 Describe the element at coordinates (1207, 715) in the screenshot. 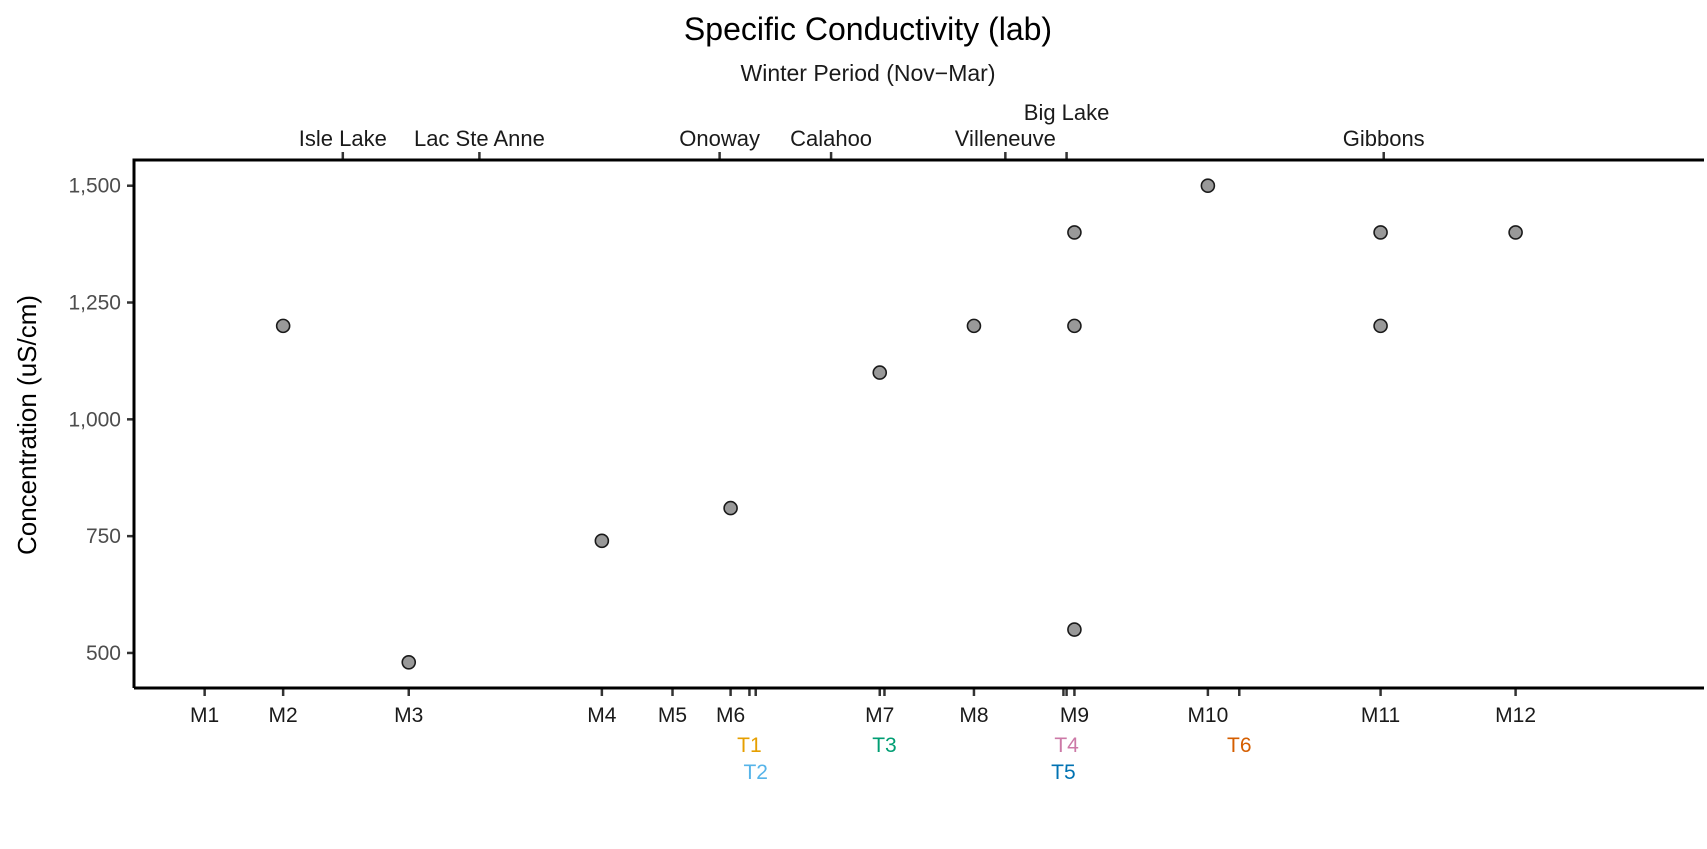

I see `station-label: M10` at that location.